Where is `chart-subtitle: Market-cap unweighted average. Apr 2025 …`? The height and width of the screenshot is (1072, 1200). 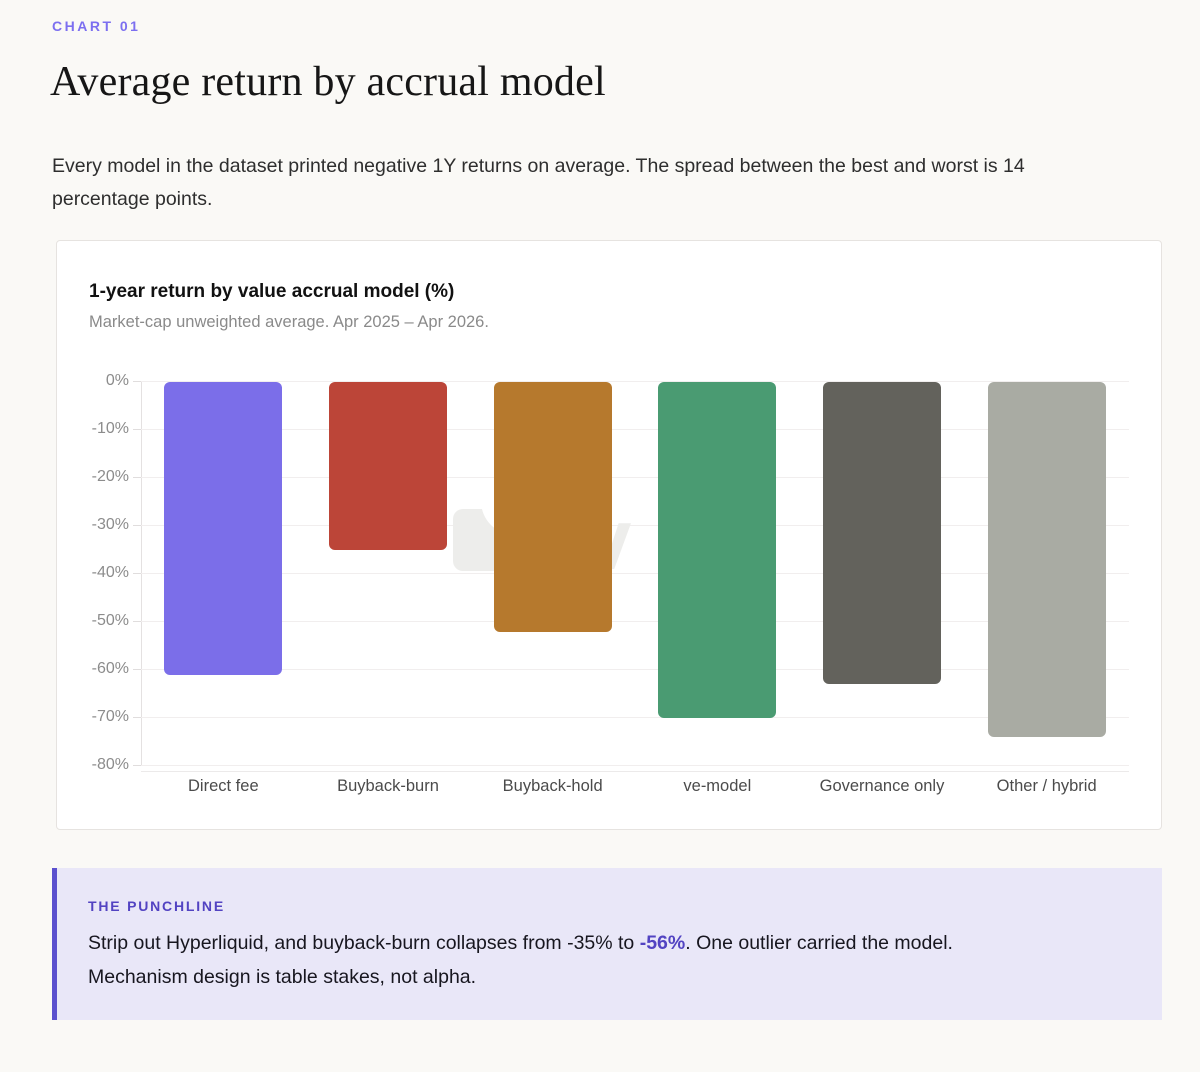 chart-subtitle: Market-cap unweighted average. Apr 2025 … is located at coordinates (289, 322).